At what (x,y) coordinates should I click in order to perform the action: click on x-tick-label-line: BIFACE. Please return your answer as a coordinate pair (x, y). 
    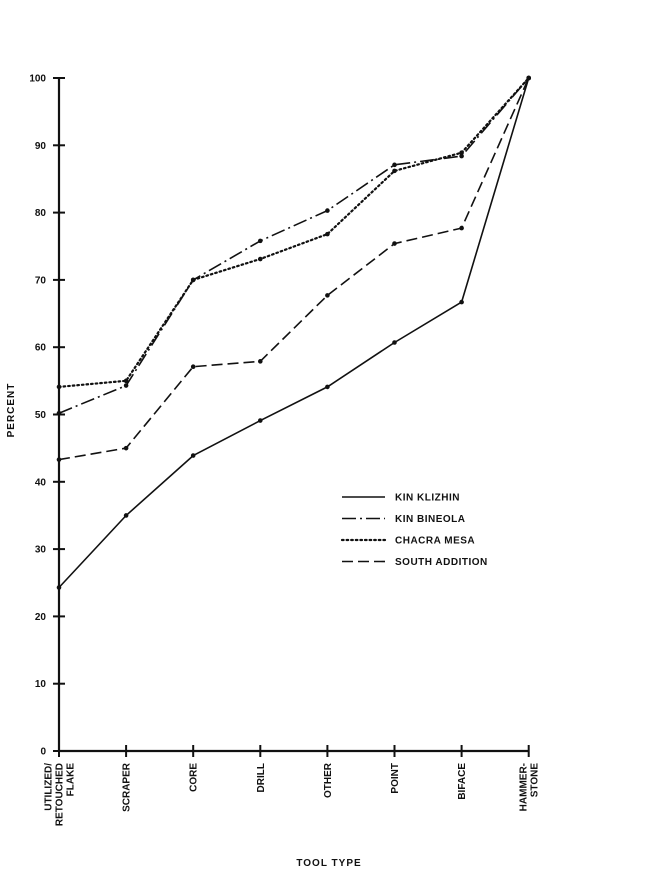
    Looking at the image, I should click on (462, 781).